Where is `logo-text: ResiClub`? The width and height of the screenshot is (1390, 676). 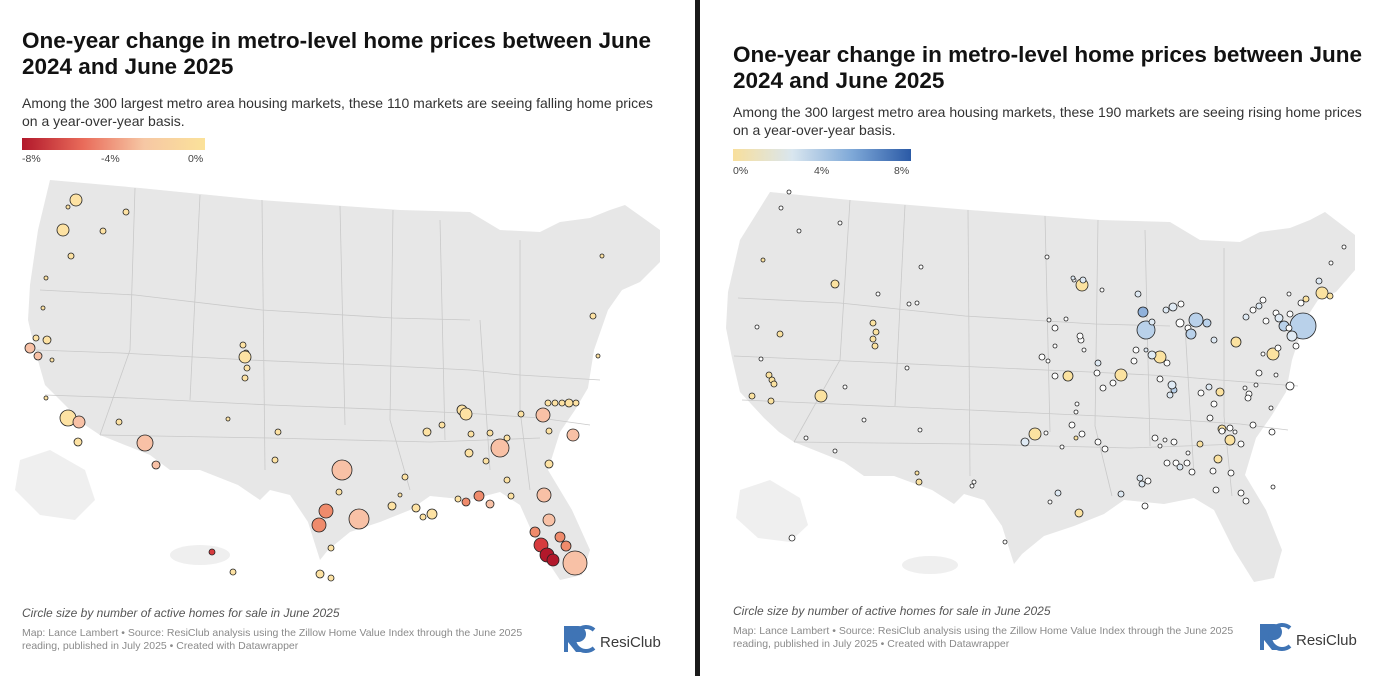 logo-text: ResiClub is located at coordinates (630, 642).